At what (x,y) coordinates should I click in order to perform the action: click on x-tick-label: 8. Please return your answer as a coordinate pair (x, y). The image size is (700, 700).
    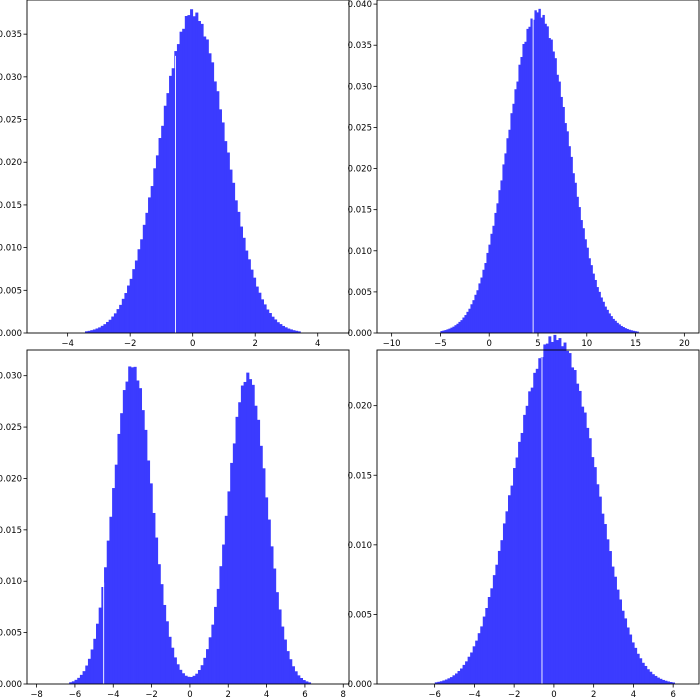
    Looking at the image, I should click on (343, 695).